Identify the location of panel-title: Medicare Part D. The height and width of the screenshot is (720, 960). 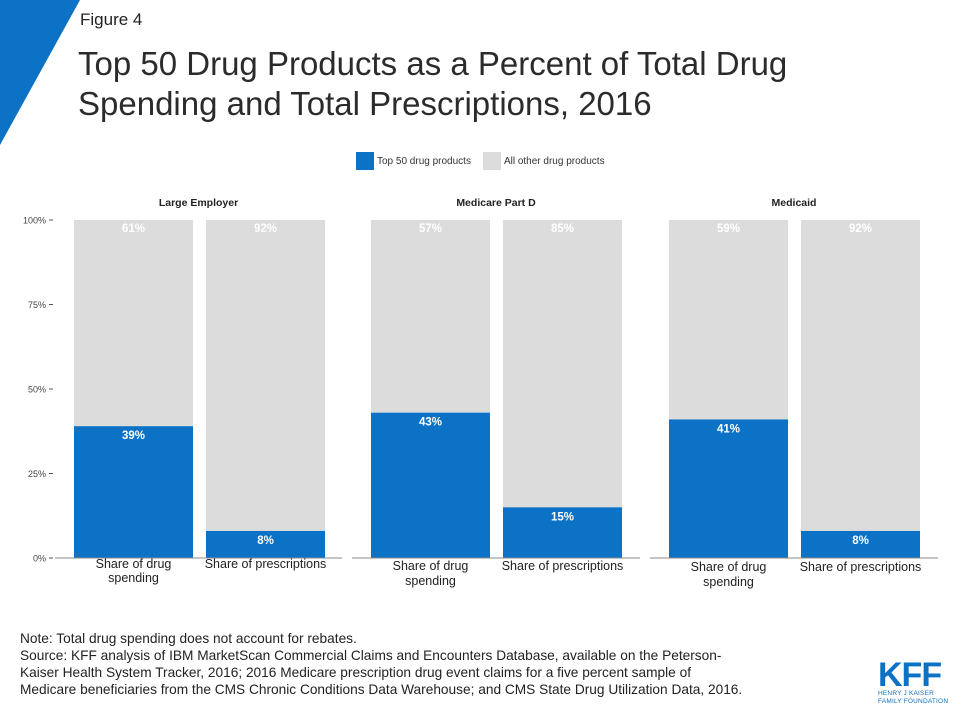
(496, 203).